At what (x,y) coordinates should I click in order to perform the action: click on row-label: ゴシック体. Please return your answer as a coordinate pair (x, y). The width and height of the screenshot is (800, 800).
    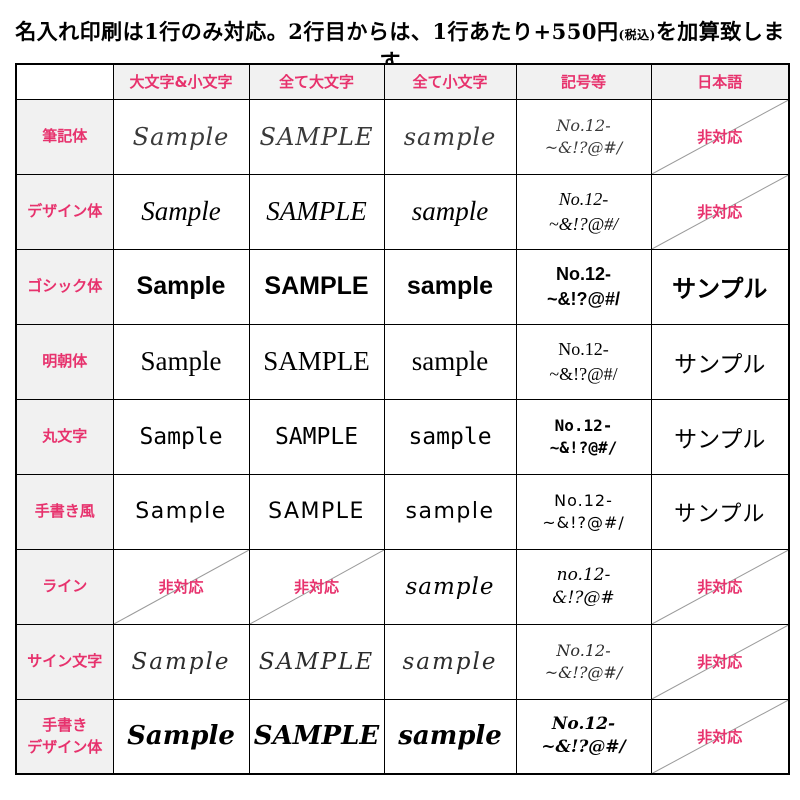
    Looking at the image, I should click on (64, 286).